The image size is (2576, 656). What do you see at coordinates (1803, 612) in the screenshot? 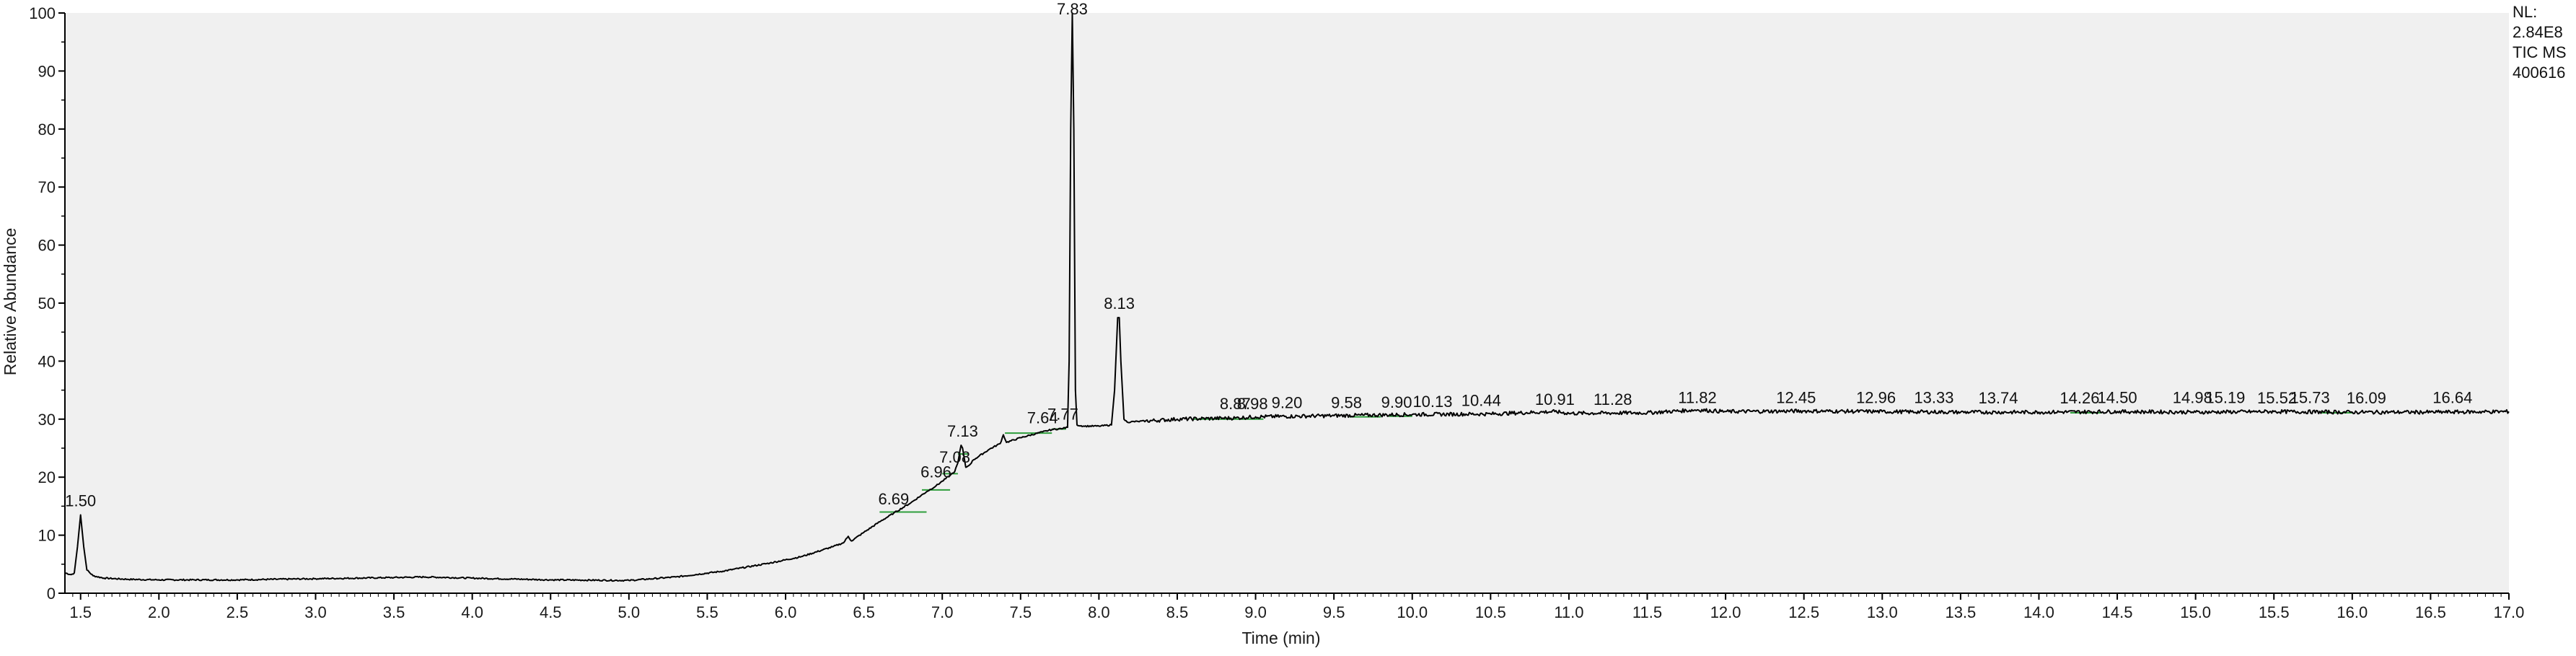
I see `x-tick-label: 12.5` at bounding box center [1803, 612].